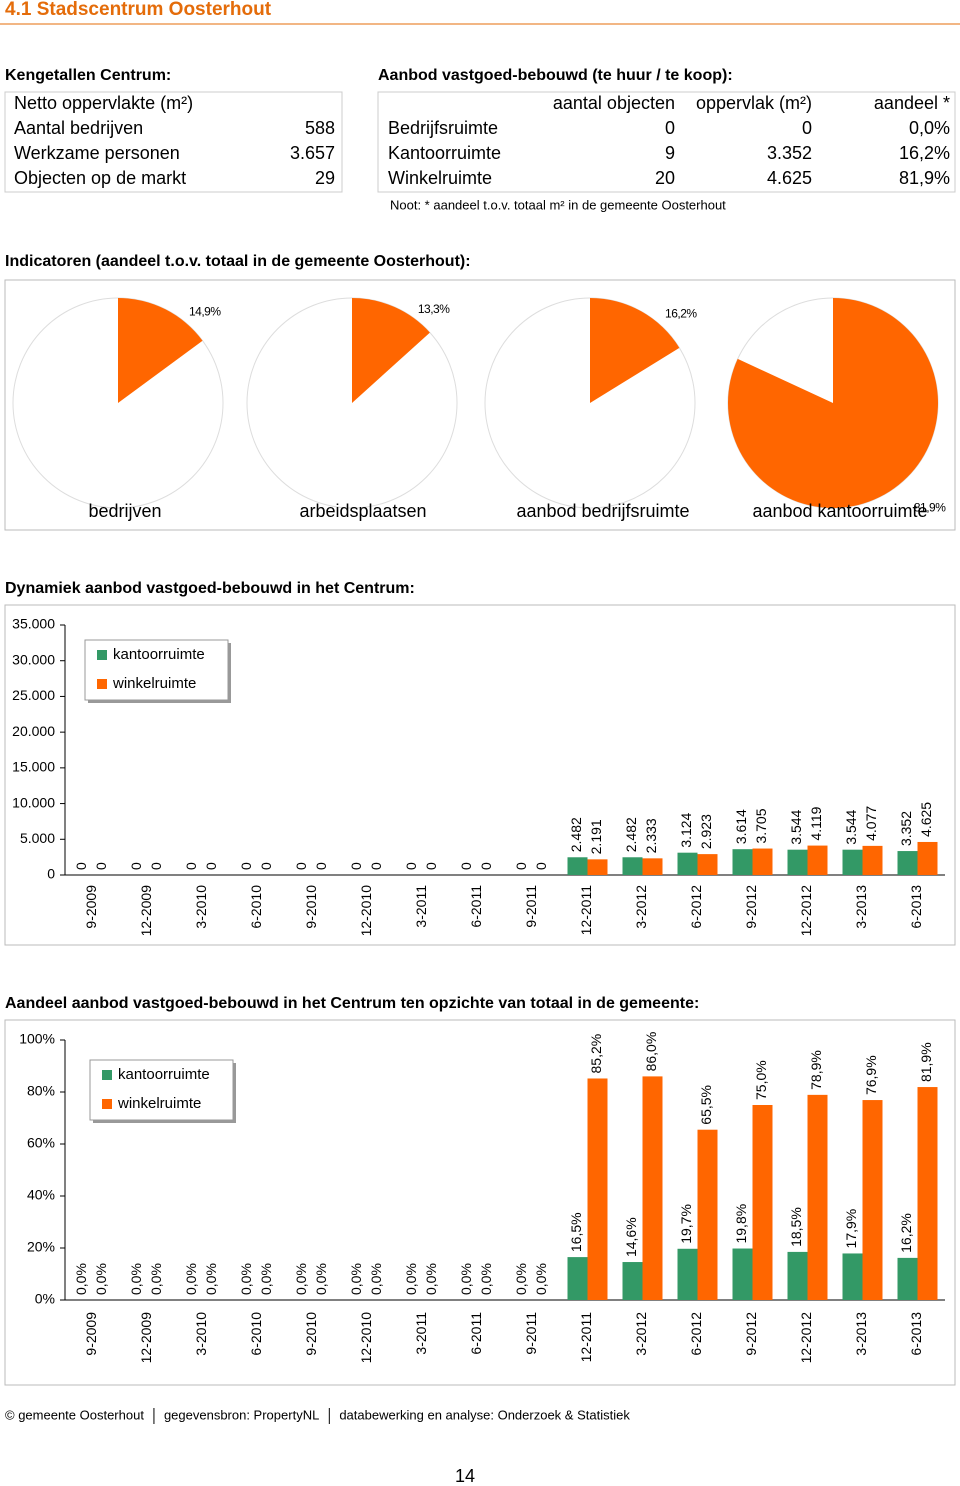 The image size is (960, 1486). Describe the element at coordinates (33, 695) in the screenshot. I see `y-tick-label: 25.000` at that location.